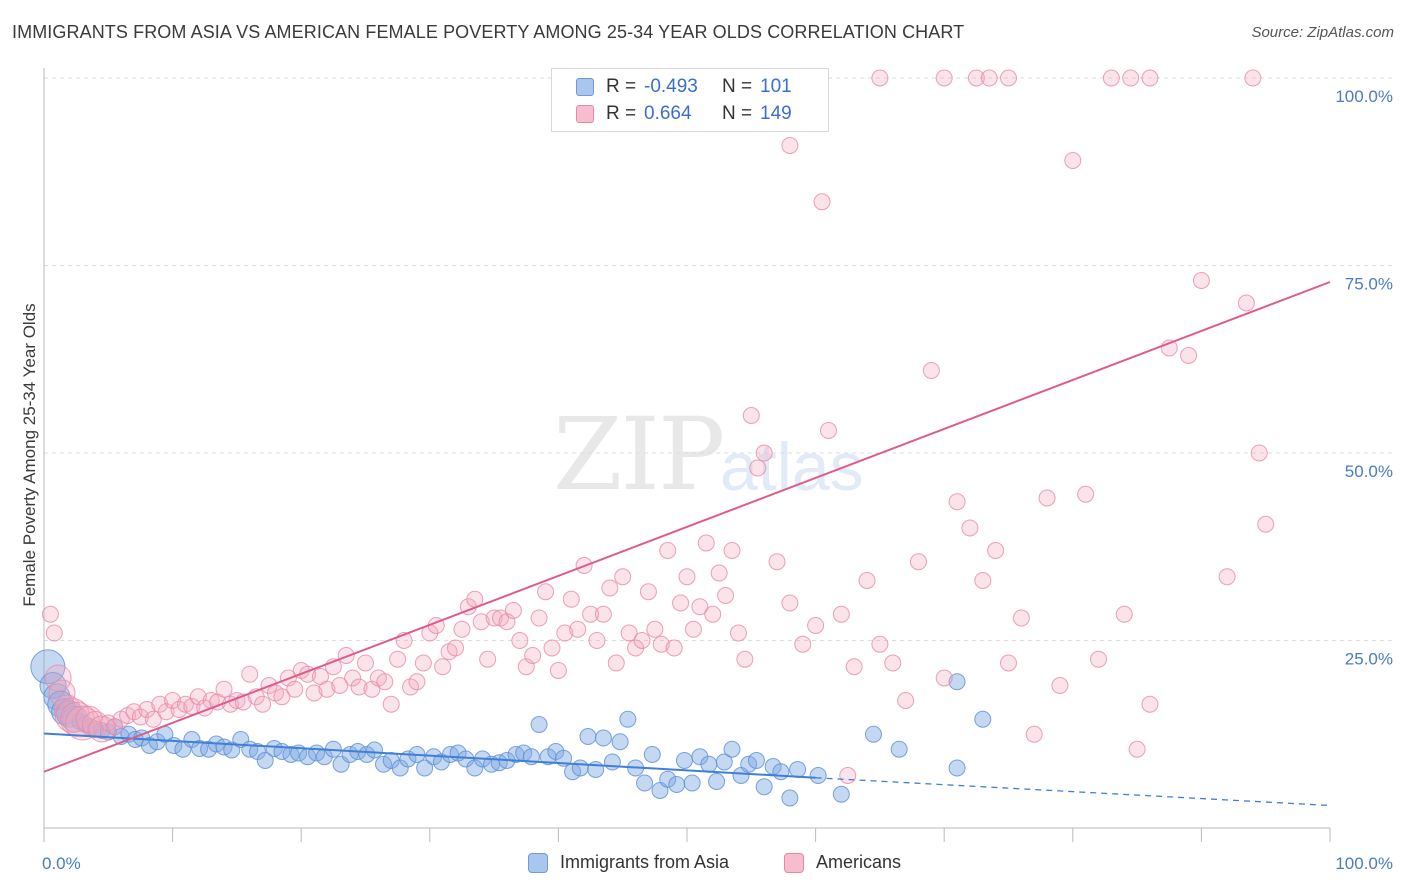 The image size is (1406, 892). I want to click on legend-r-value: 0.664, so click(668, 113).